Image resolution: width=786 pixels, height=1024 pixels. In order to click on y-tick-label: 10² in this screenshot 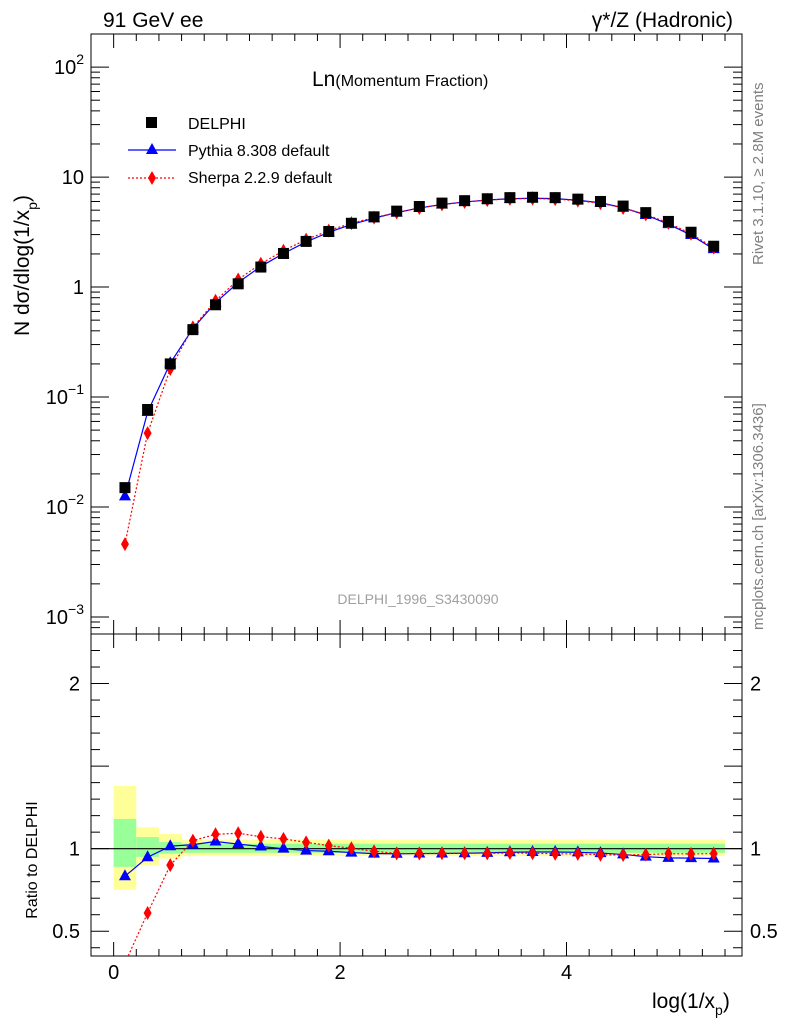, I will do `click(69, 65)`.